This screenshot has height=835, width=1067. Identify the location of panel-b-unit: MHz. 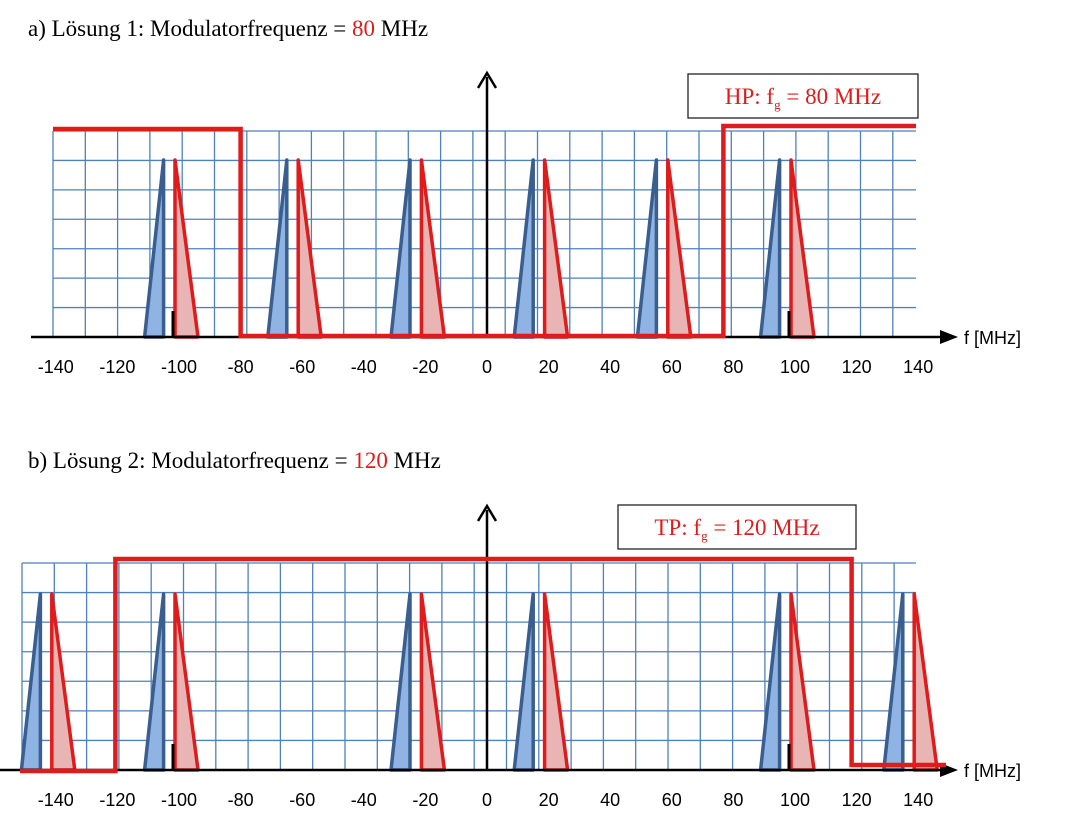
(414, 460).